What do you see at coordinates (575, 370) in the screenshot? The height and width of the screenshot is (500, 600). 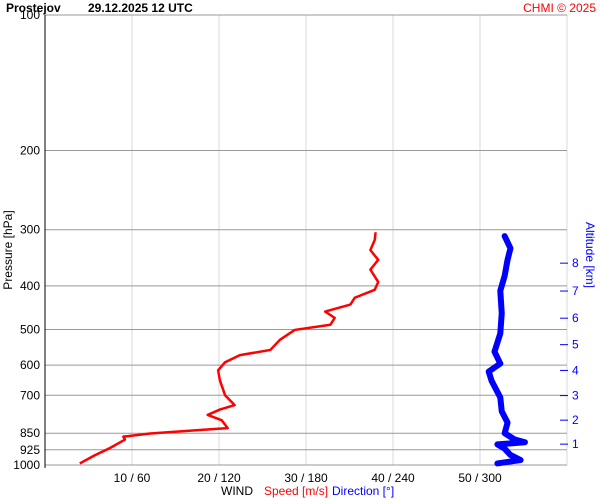 I see `y2-tick-label: 4` at bounding box center [575, 370].